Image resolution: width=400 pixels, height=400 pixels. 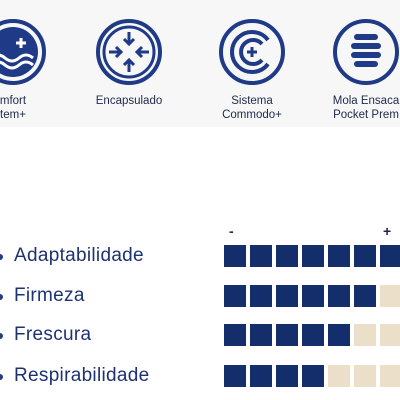 What do you see at coordinates (200, 337) in the screenshot?
I see `attribute-row: Frescura` at bounding box center [200, 337].